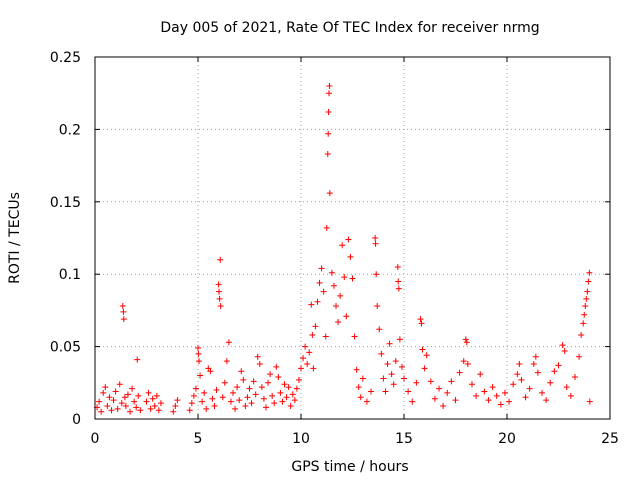  What do you see at coordinates (65, 58) in the screenshot?
I see `y-tick-label: 0.25` at bounding box center [65, 58].